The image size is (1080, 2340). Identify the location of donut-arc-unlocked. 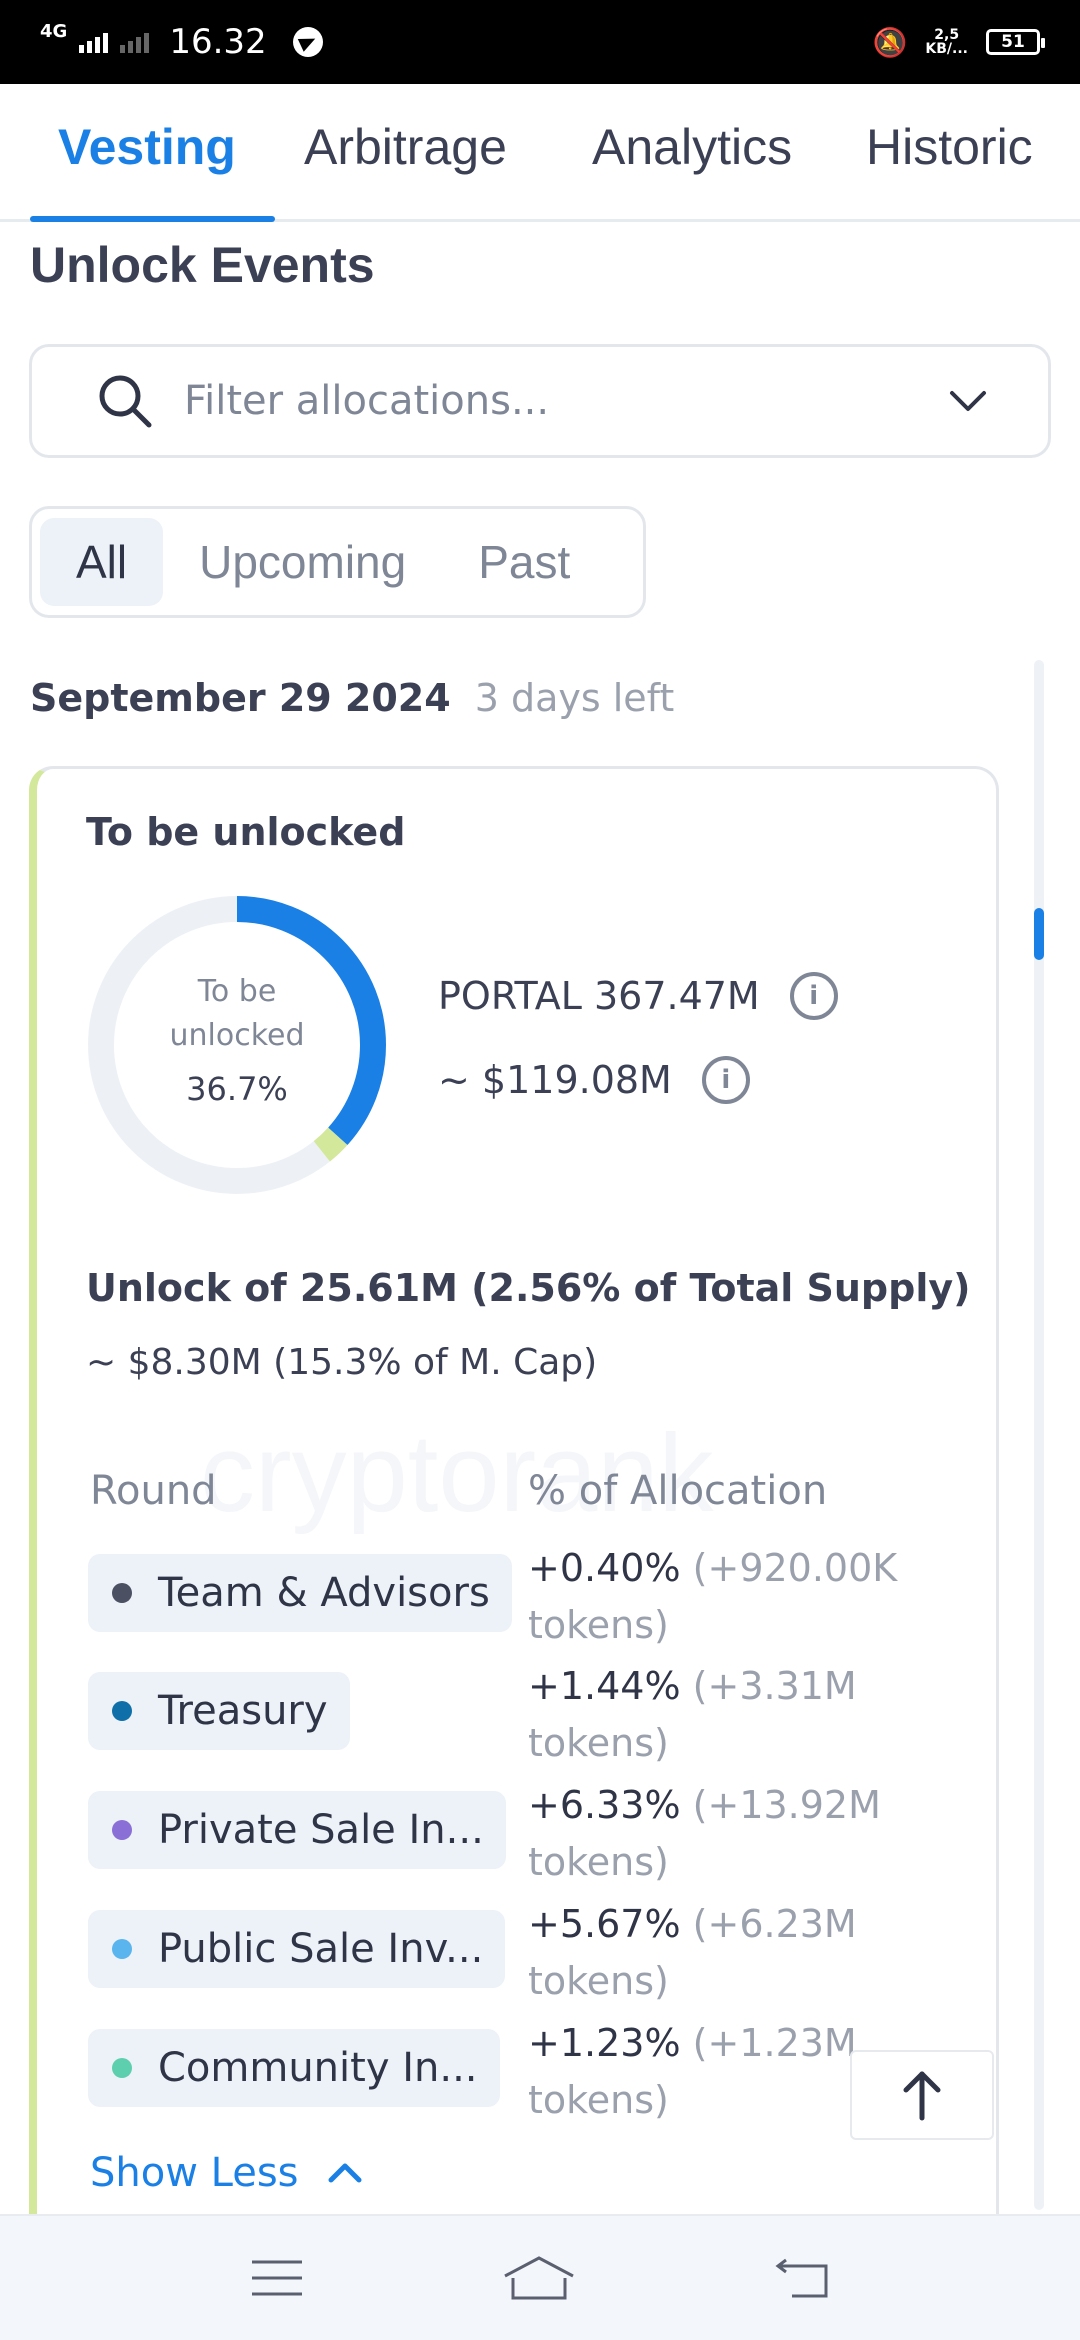
(237, 1045).